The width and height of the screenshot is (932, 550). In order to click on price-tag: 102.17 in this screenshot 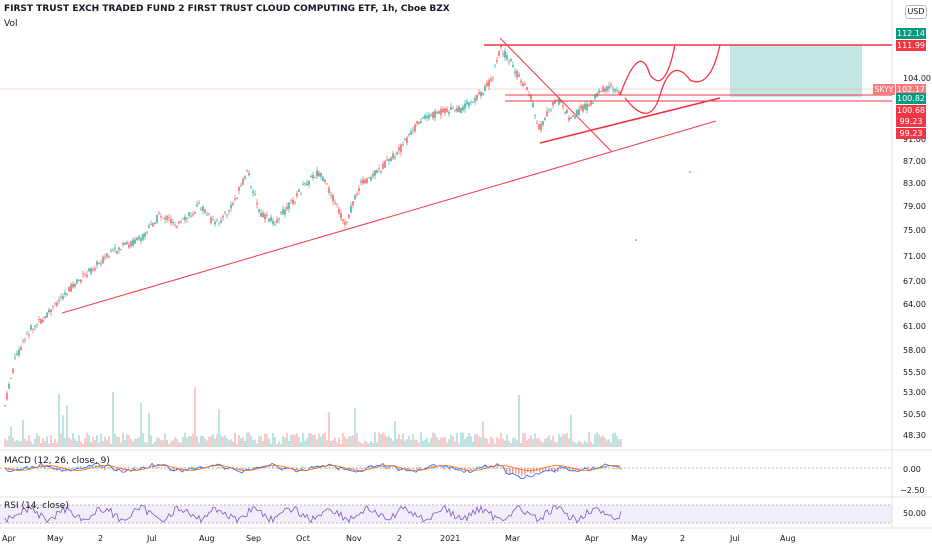, I will do `click(911, 89)`.